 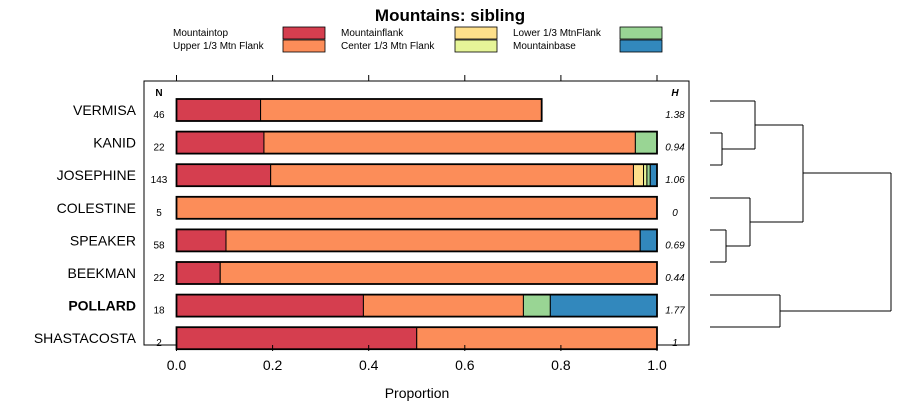 What do you see at coordinates (675, 278) in the screenshot?
I see `row-h-value: 0.44` at bounding box center [675, 278].